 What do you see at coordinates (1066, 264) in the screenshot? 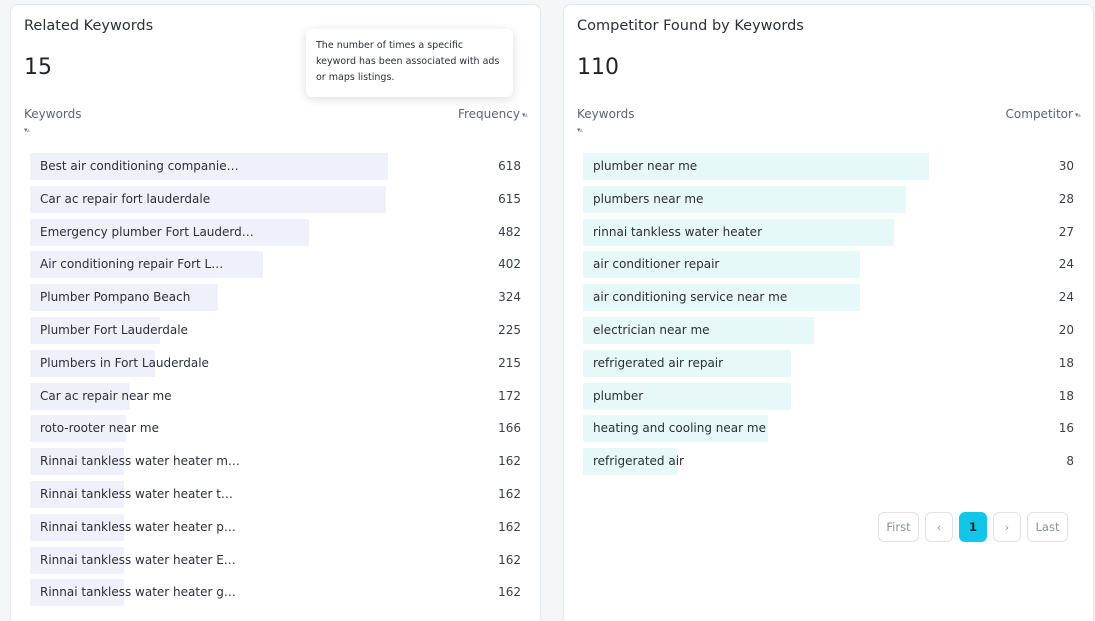
I see `keyword-value: 24` at bounding box center [1066, 264].